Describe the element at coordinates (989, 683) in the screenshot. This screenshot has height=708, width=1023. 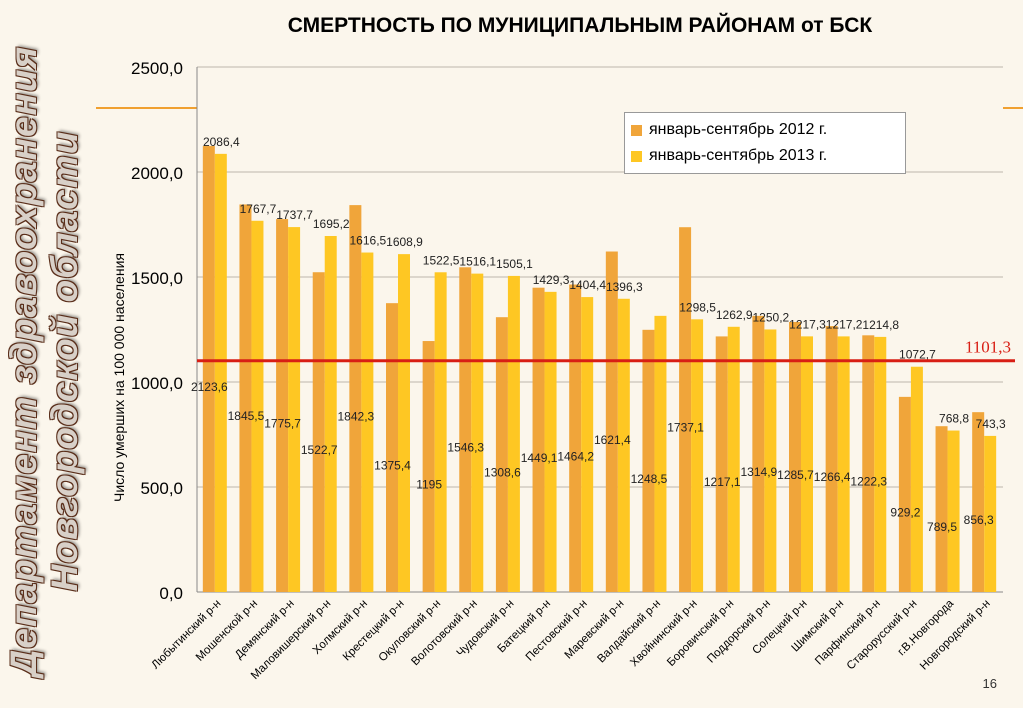
I see `page-number: 16` at that location.